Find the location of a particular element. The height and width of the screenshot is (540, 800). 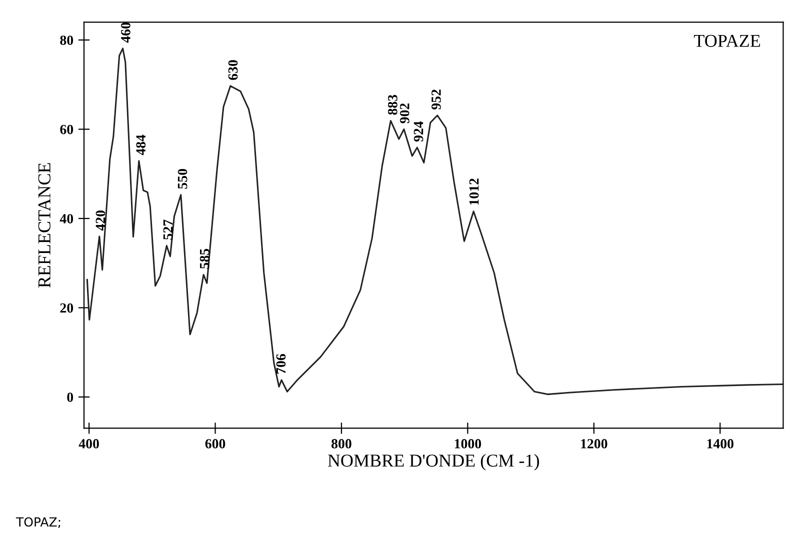

x-tick-label: 600 is located at coordinates (215, 443).